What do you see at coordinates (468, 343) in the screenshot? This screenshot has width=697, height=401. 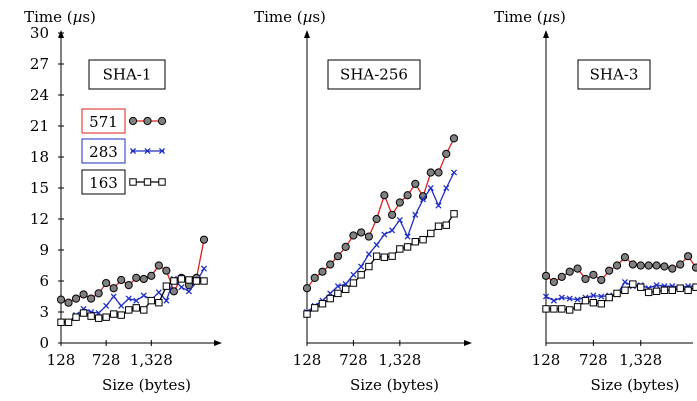 I see `x-axis-arrow` at bounding box center [468, 343].